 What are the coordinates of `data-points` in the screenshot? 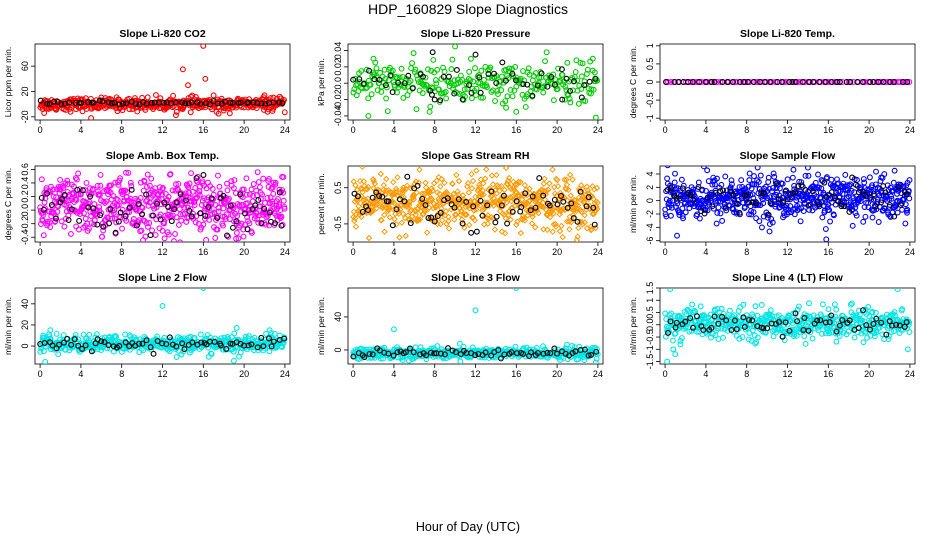 It's located at (162, 326).